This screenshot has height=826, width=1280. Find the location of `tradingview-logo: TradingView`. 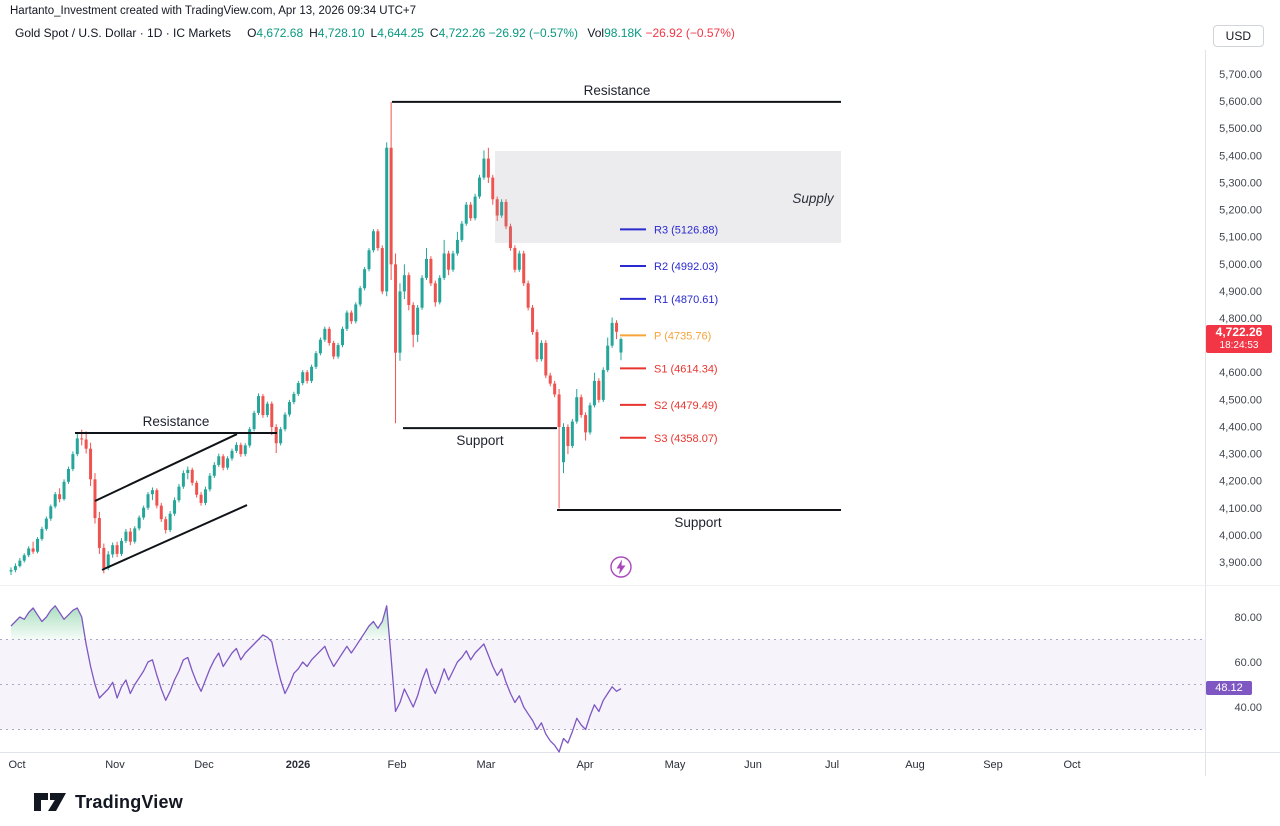

tradingview-logo: TradingView is located at coordinates (108, 802).